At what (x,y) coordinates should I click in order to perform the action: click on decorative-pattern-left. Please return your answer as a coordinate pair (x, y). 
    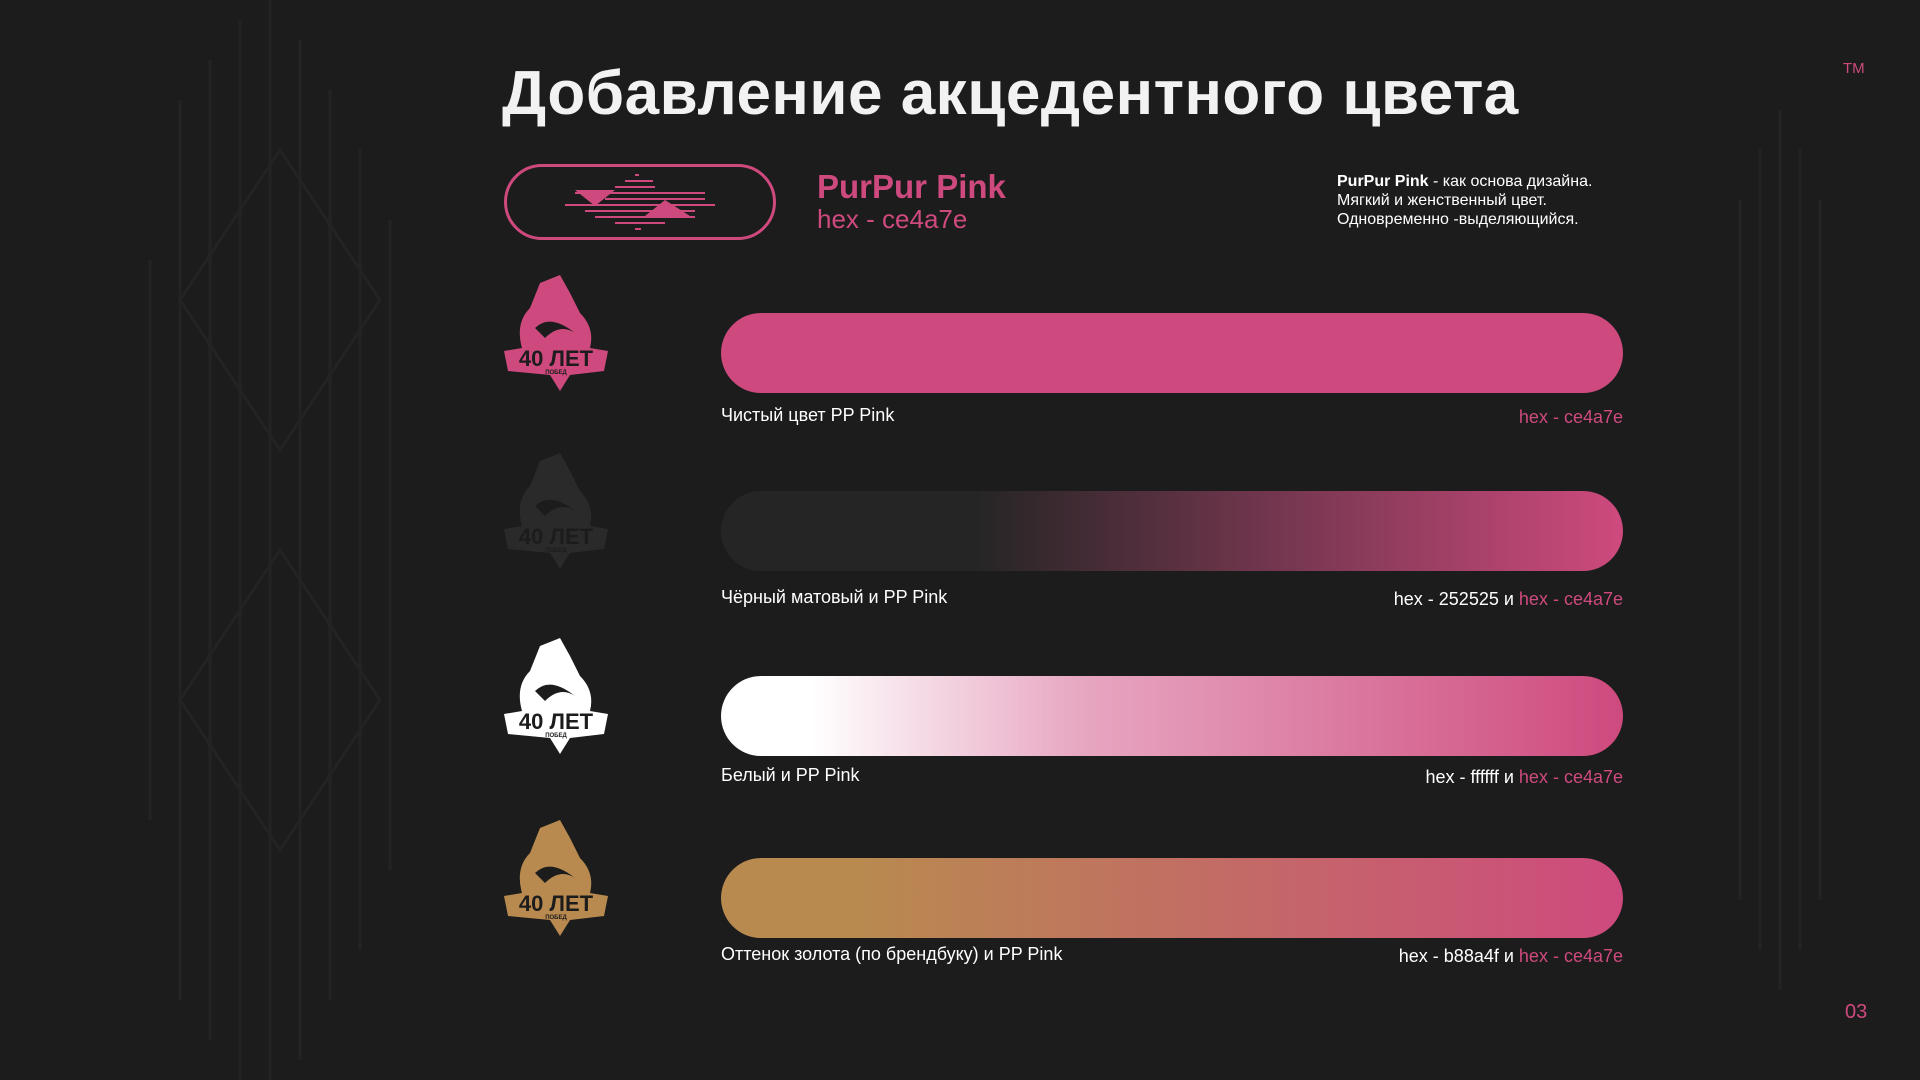
    Looking at the image, I should click on (270, 540).